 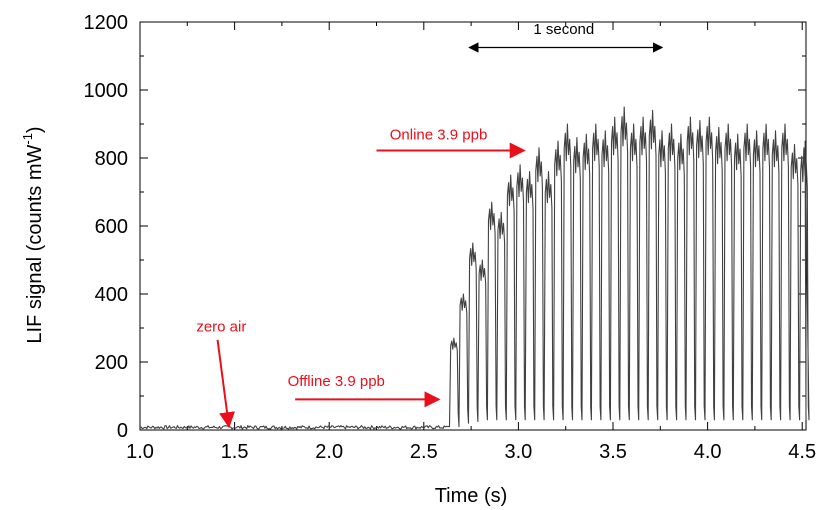 I want to click on y-tick-label: 200, so click(x=111, y=363).